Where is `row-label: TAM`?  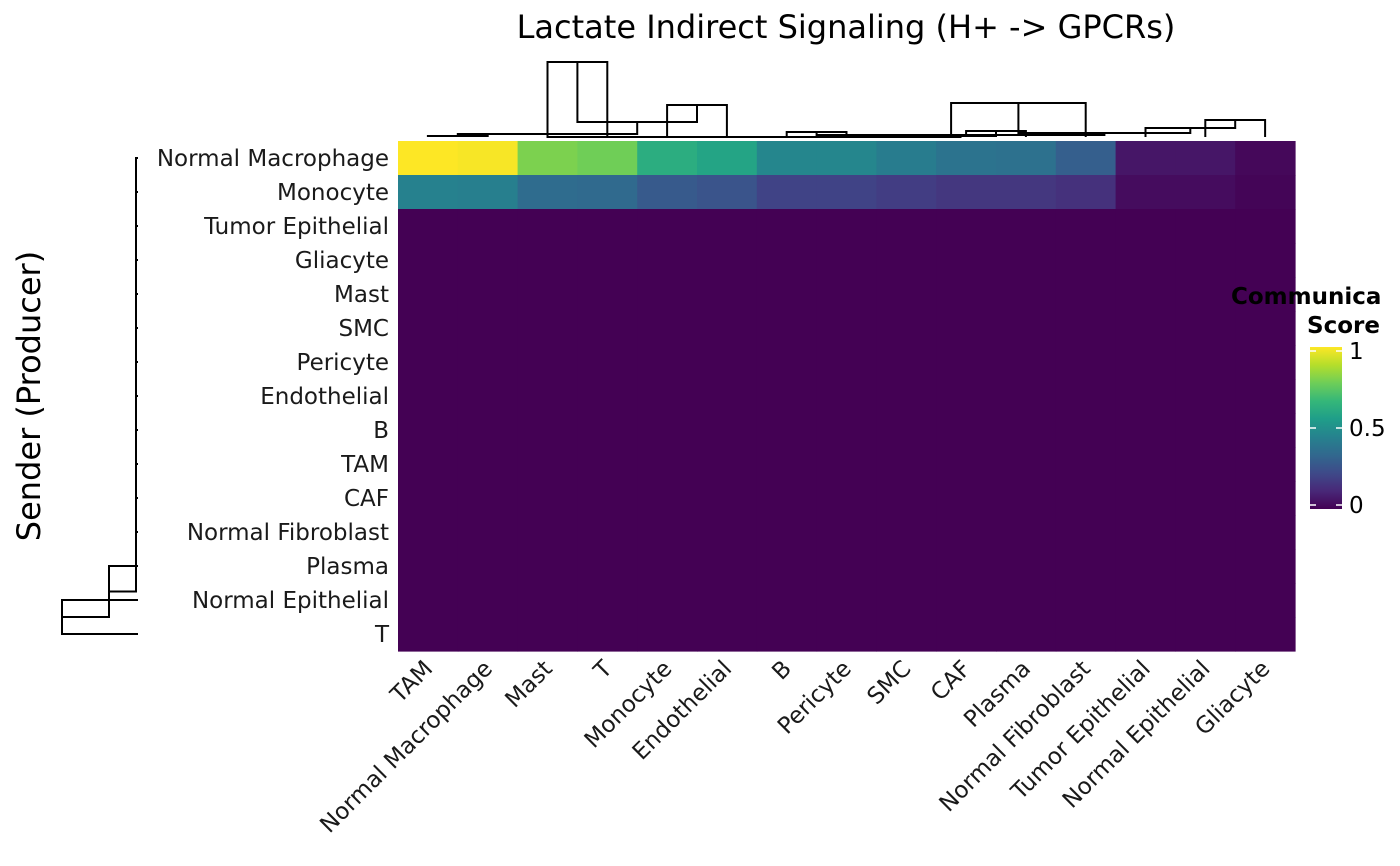
row-label: TAM is located at coordinates (364, 465).